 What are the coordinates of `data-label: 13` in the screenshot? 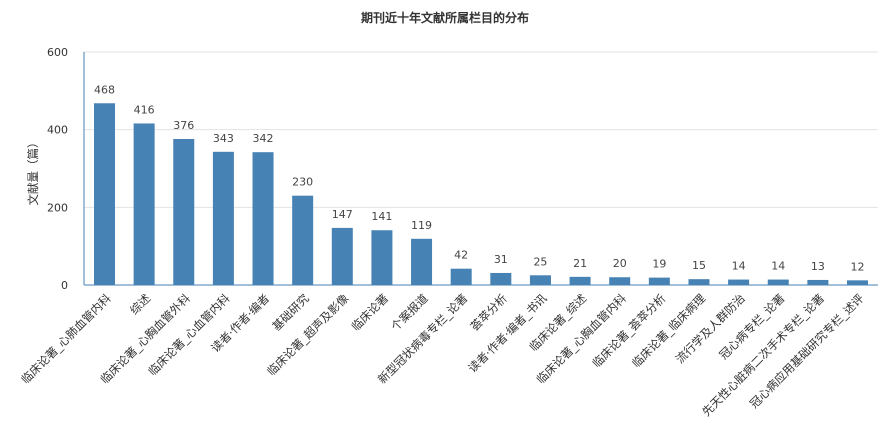 It's located at (818, 266).